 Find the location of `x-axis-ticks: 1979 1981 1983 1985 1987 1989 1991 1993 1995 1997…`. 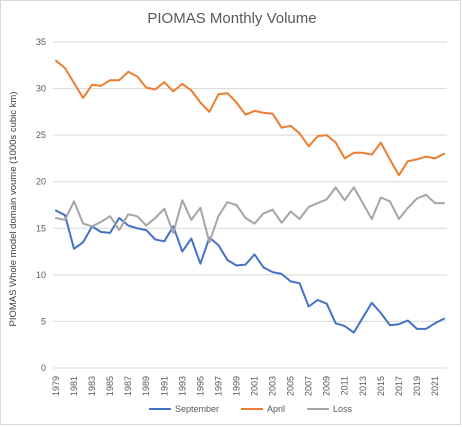

x-axis-ticks: 1979 1981 1983 1985 1987 1989 1991 1993 1995 1997… is located at coordinates (245, 386).